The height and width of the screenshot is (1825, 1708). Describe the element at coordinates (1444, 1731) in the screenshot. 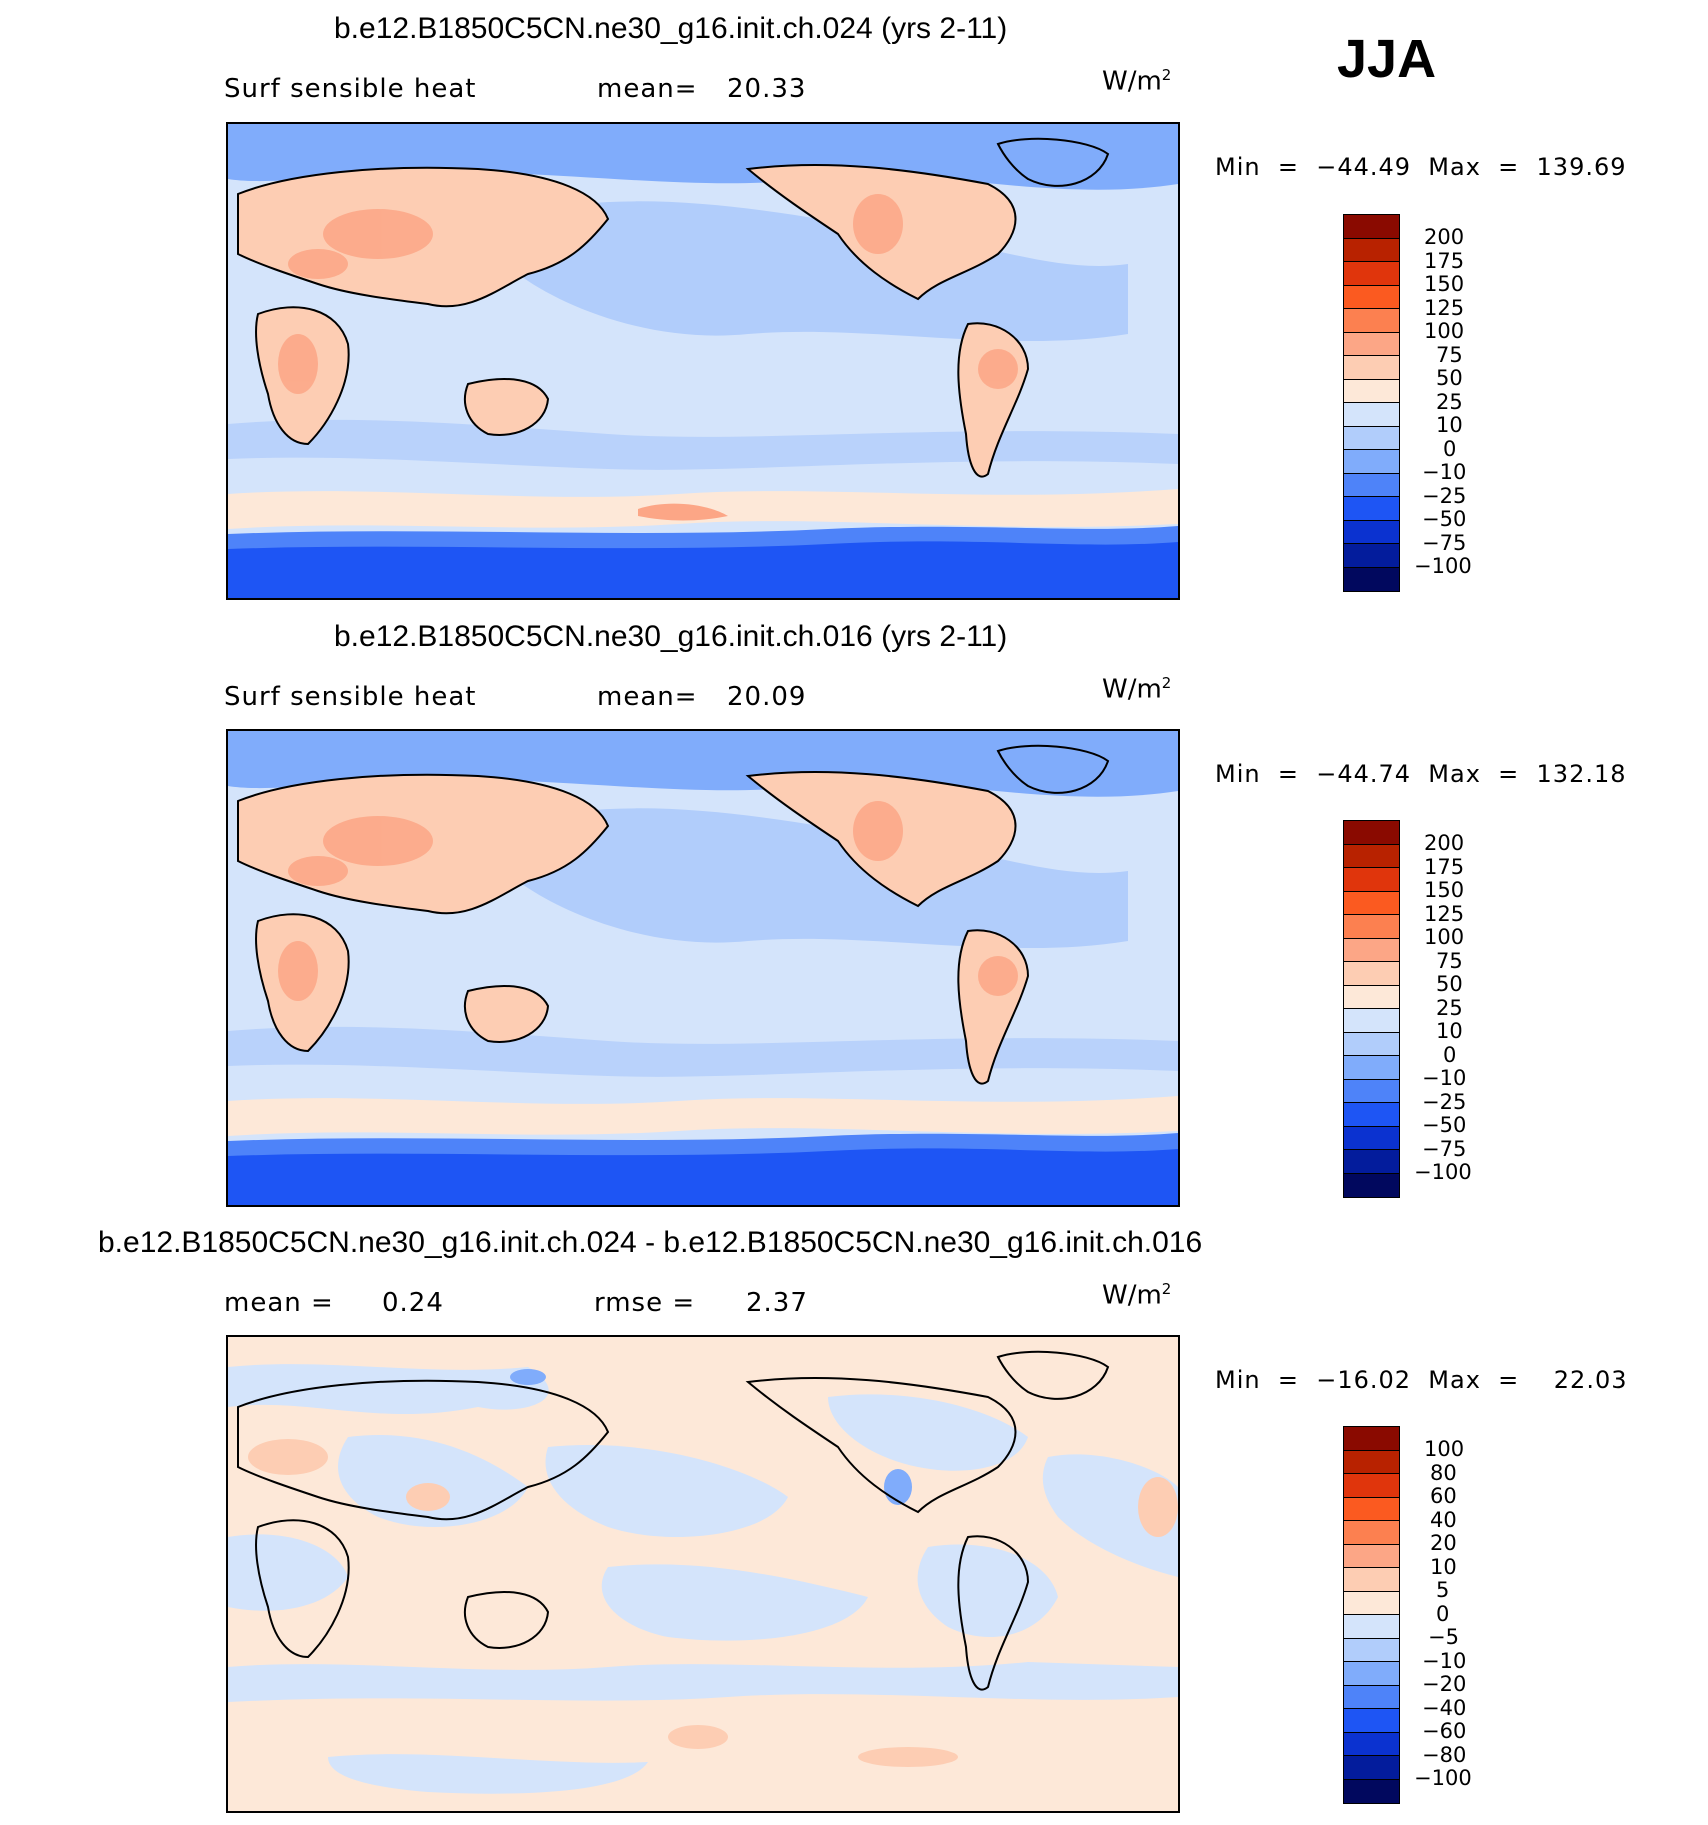

I see `colorbar-tick-label: −60` at that location.